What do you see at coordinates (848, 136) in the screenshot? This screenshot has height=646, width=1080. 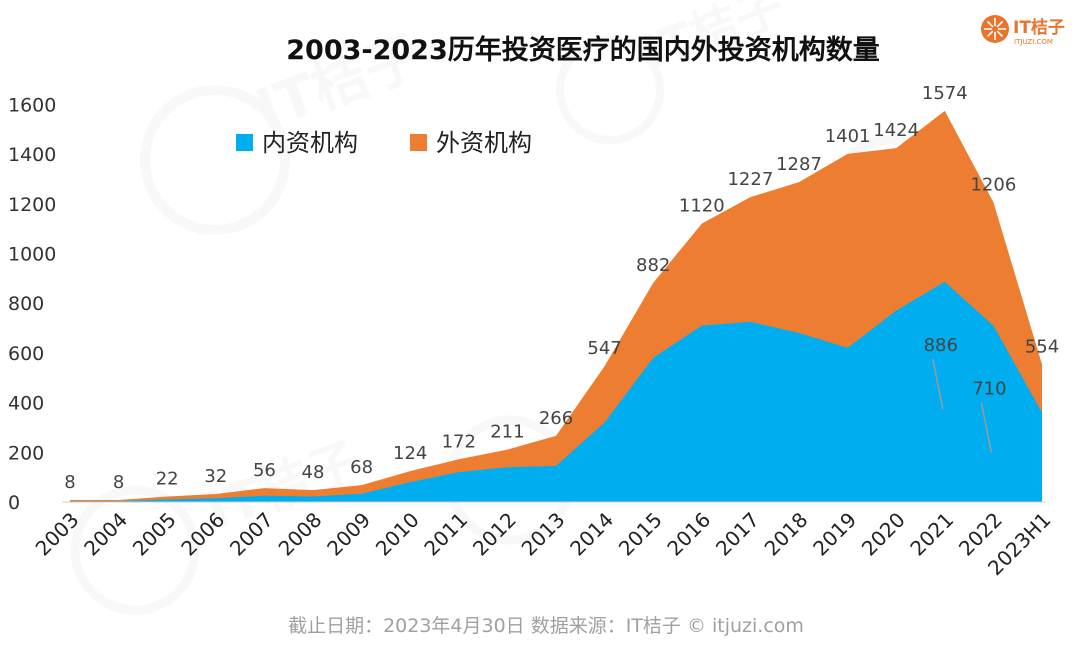 I see `total-data-label: 1401` at bounding box center [848, 136].